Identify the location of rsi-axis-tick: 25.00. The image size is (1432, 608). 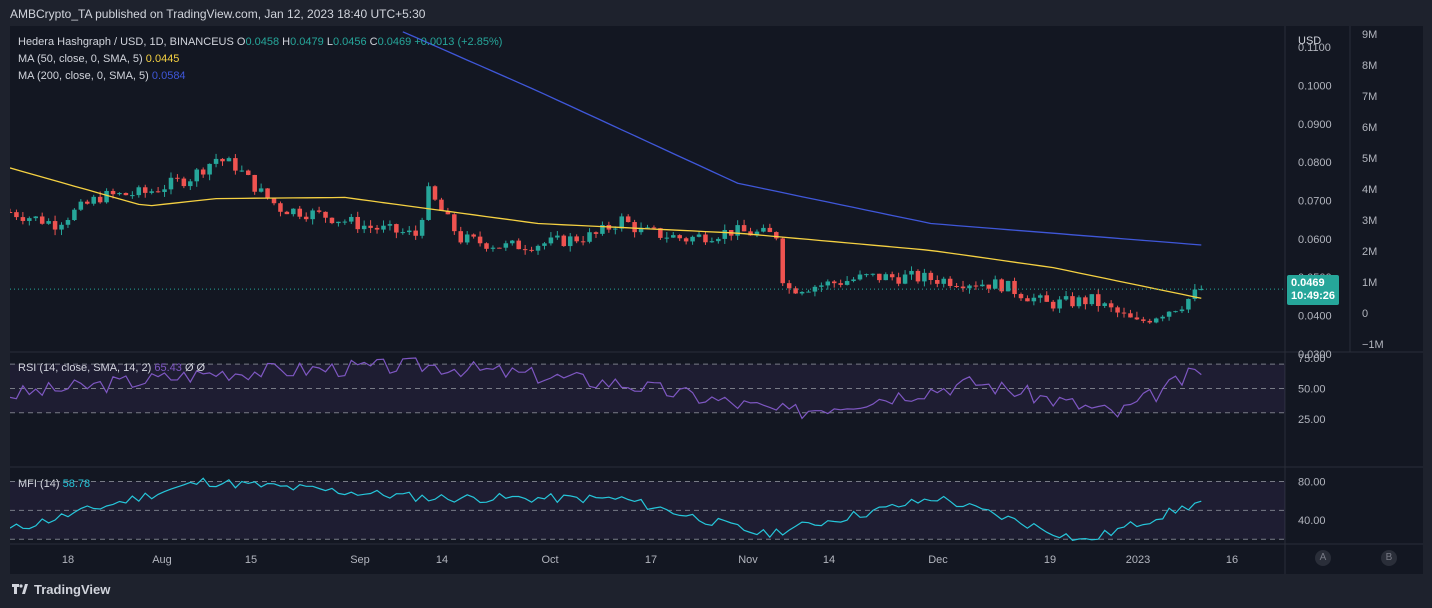
(1312, 420).